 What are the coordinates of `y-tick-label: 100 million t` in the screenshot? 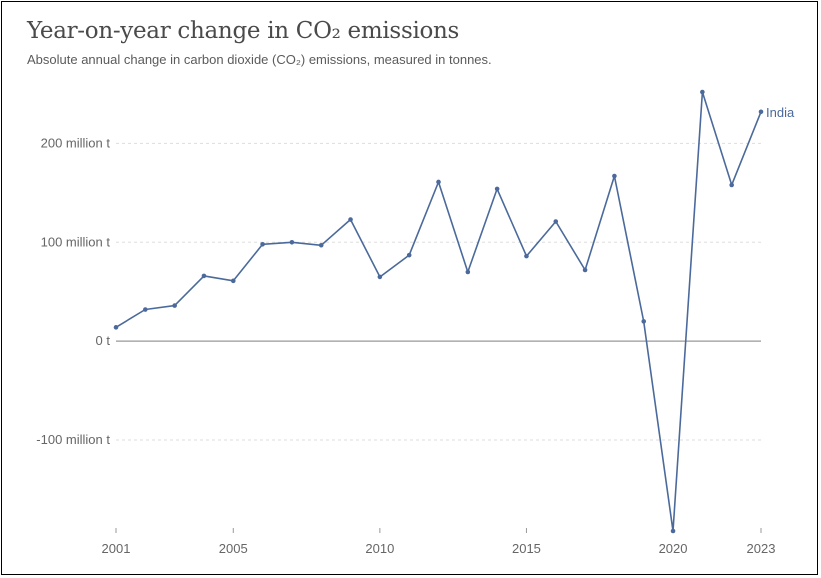 It's located at (76, 241).